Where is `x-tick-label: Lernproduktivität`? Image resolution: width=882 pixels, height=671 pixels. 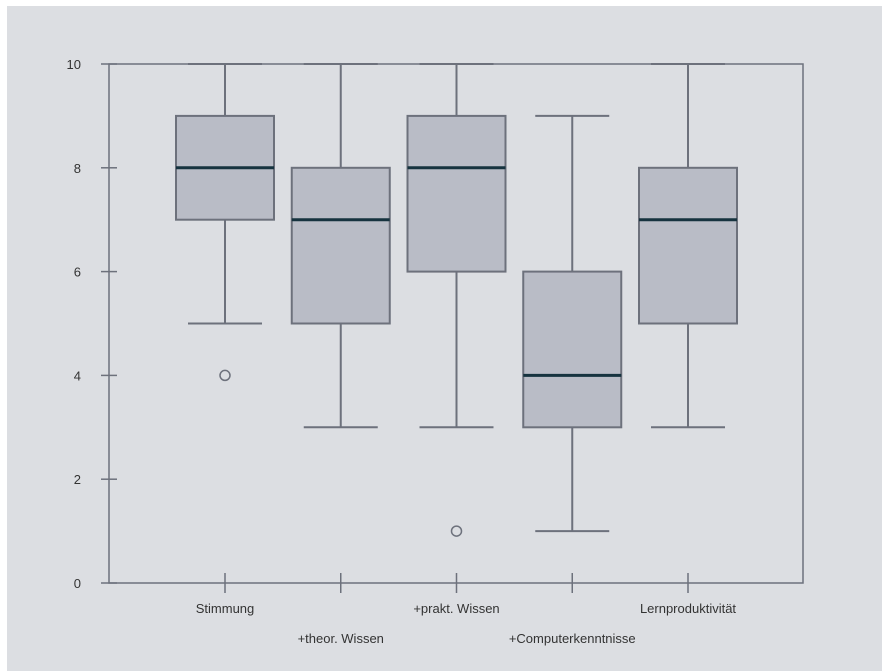
x-tick-label: Lernproduktivität is located at coordinates (688, 608).